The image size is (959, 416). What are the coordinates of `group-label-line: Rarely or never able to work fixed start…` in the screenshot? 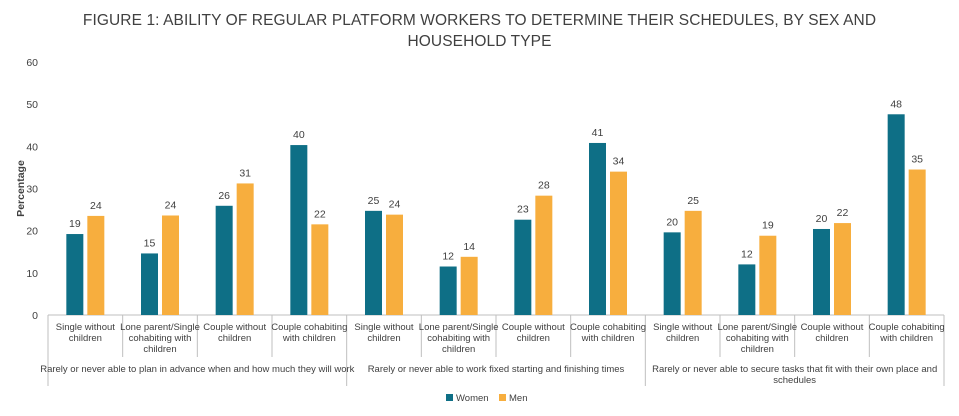 It's located at (496, 369).